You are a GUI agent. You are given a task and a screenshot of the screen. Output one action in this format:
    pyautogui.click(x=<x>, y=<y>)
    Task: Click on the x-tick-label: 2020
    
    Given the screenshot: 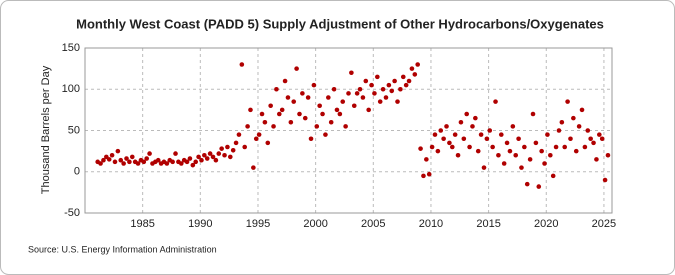 What is the action you would take?
    pyautogui.click(x=546, y=224)
    